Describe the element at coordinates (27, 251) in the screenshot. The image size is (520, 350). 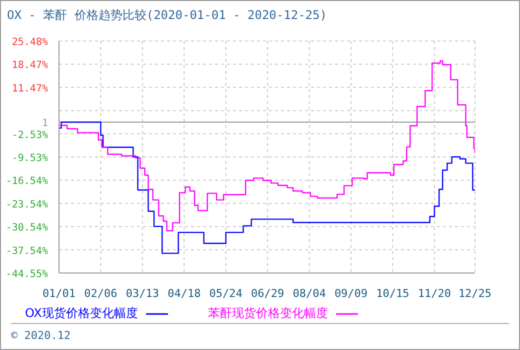
I see `y-tick-label: -37.54%` at that location.